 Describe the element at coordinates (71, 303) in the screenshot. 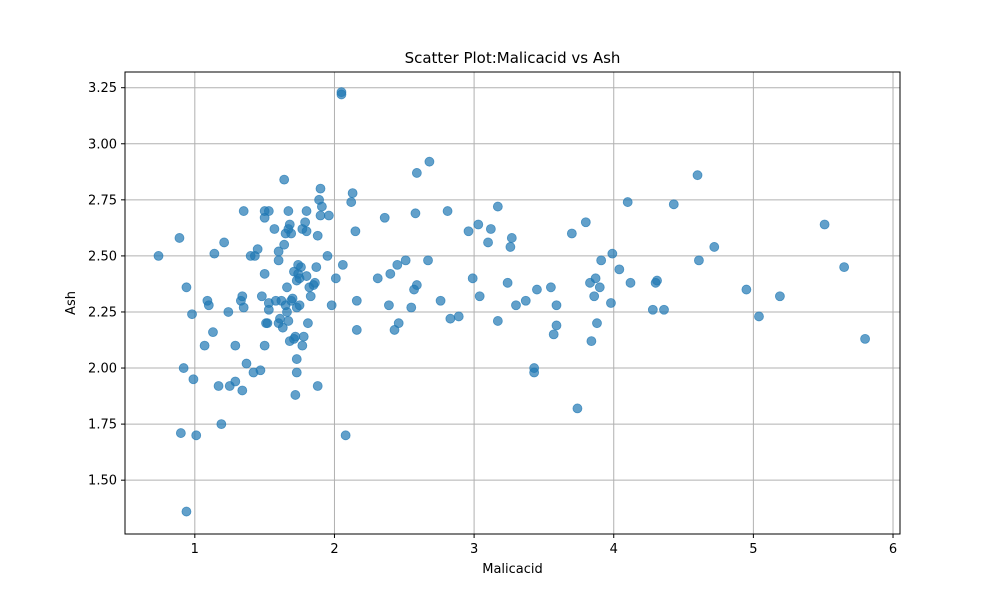

I see `y-axis-label: Ash` at that location.